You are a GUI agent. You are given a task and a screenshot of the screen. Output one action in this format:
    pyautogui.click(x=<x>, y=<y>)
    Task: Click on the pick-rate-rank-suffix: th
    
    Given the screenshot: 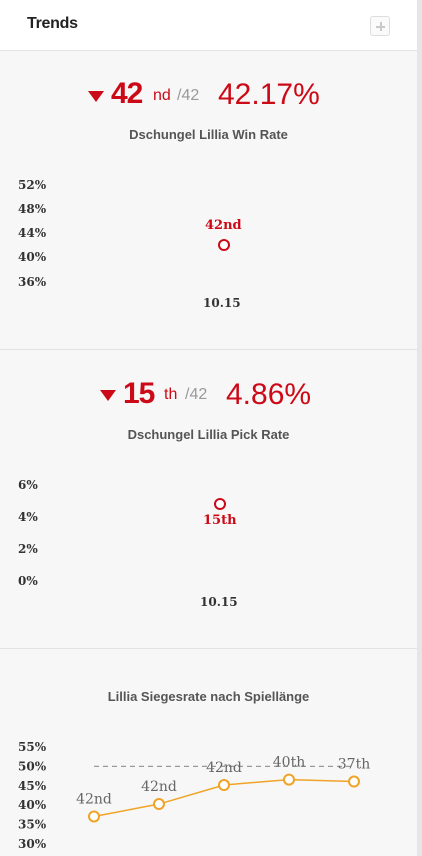 What is the action you would take?
    pyautogui.click(x=171, y=394)
    